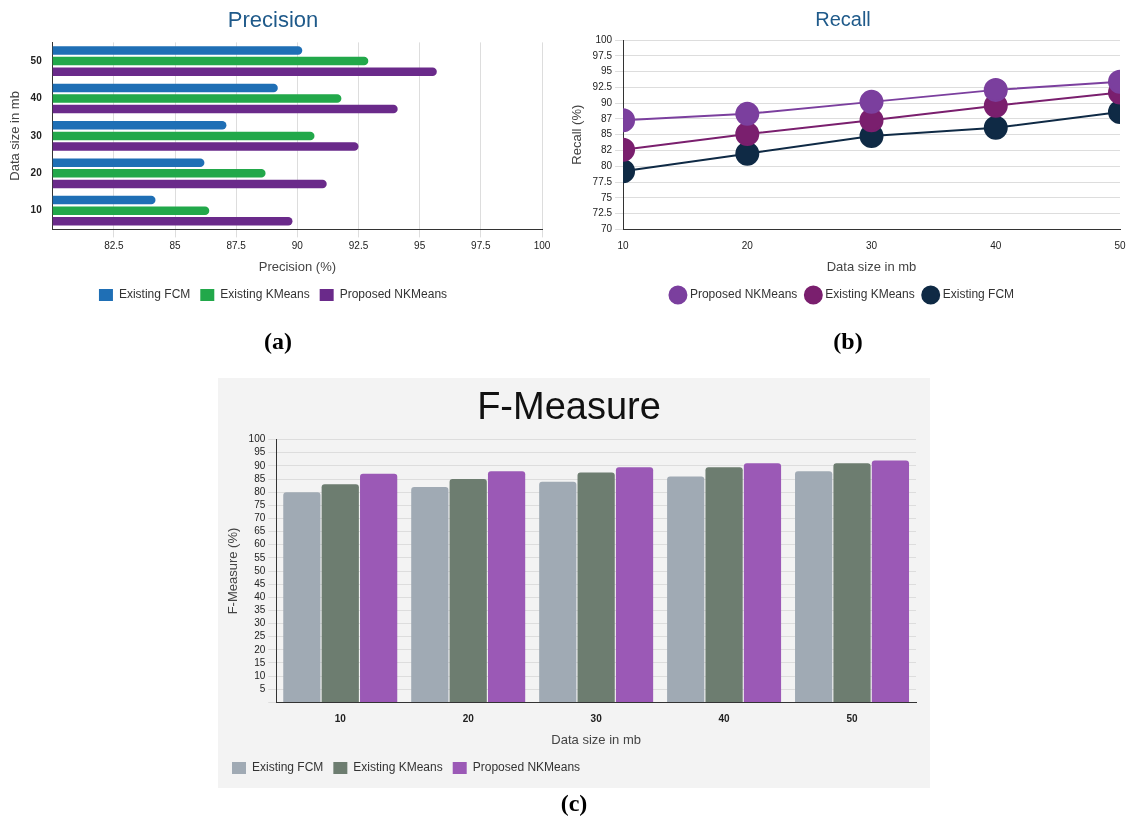 This screenshot has width=1134, height=829. Describe the element at coordinates (236, 246) in the screenshot. I see `x-tick-label: 87.5` at that location.